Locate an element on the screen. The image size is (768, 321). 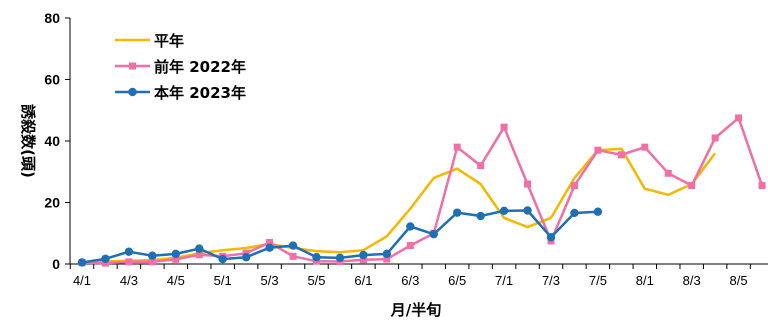
legend-item-2: 本年 2023年 is located at coordinates (180, 93).